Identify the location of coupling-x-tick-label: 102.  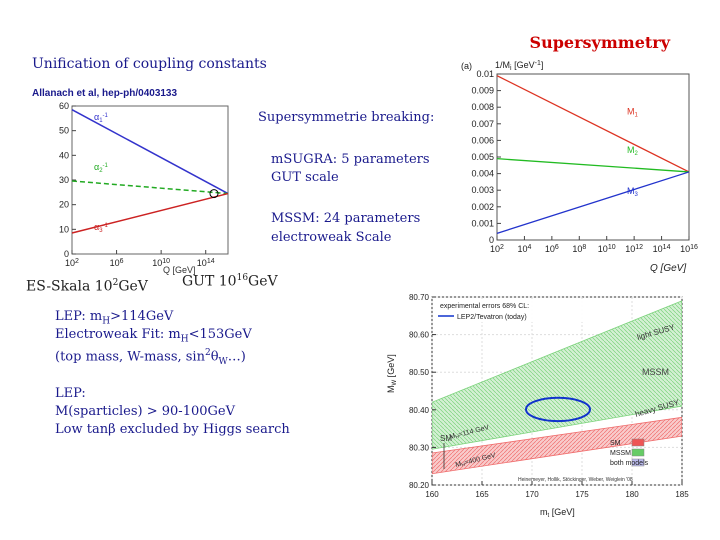
(72, 263).